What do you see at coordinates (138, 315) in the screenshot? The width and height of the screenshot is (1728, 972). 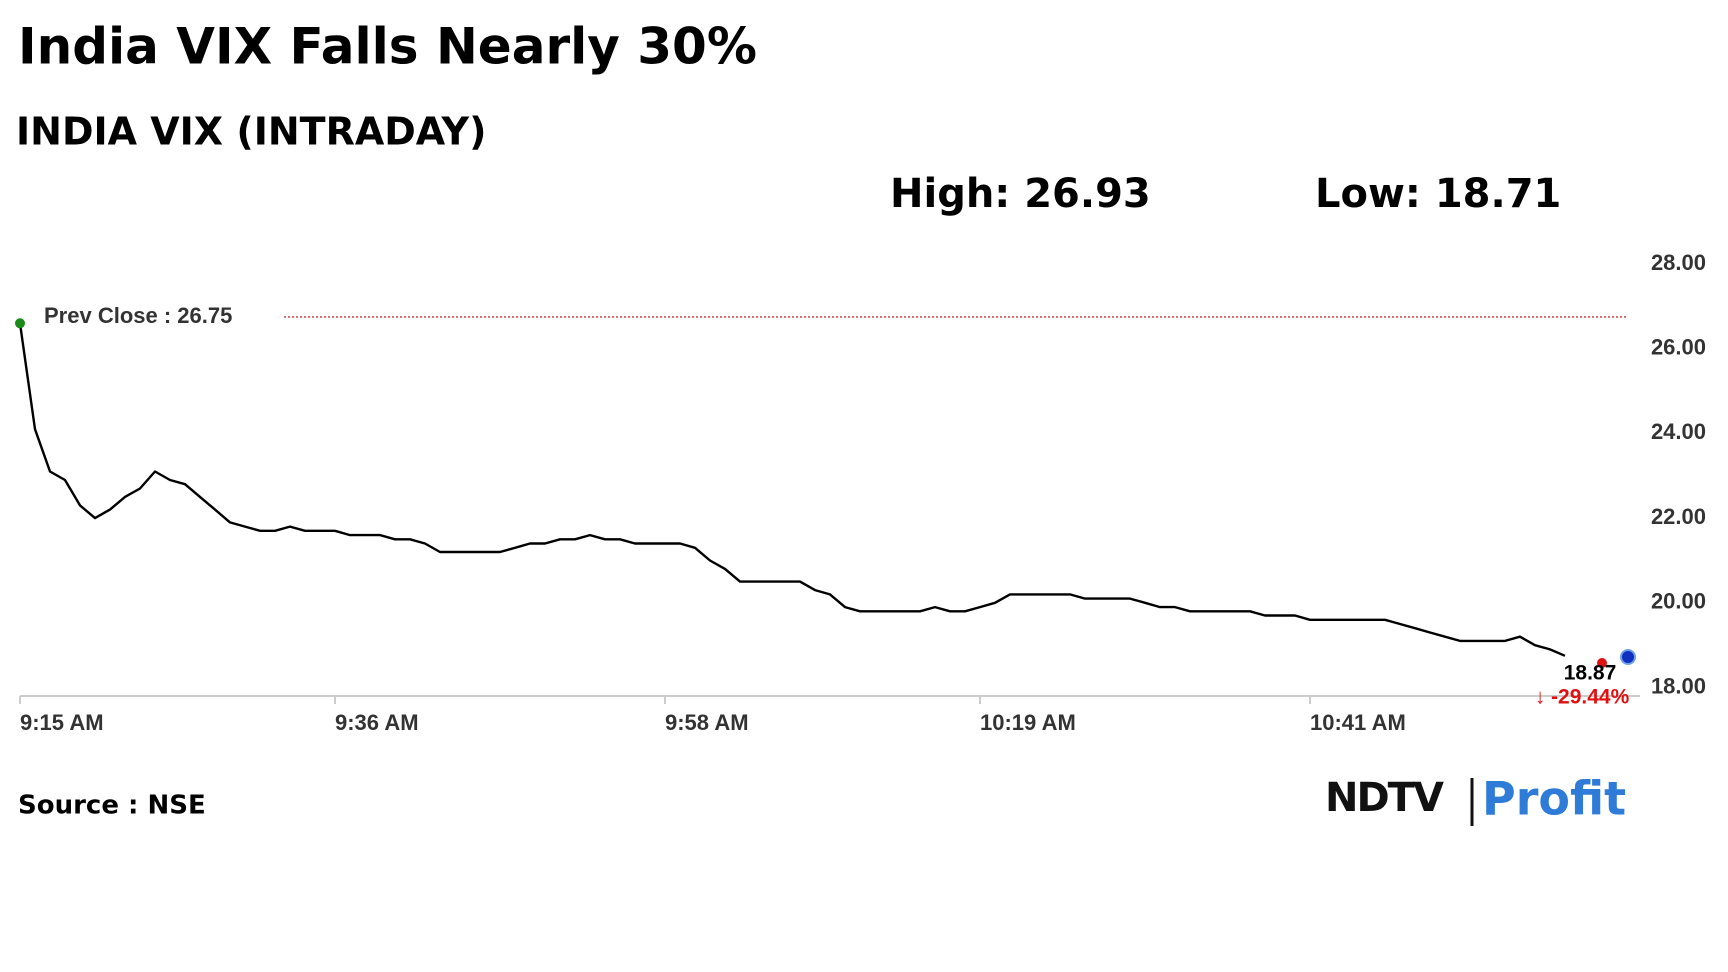 I see `reference-label: Prev Close : 26.75` at bounding box center [138, 315].